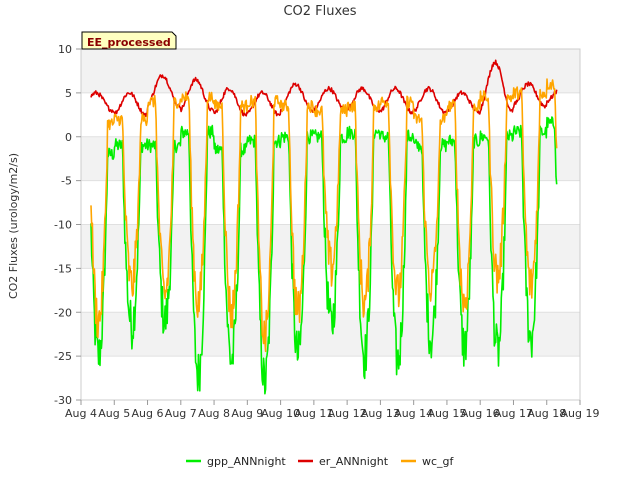 This screenshot has width=640, height=480. Describe the element at coordinates (480, 413) in the screenshot. I see `x-tick-label: Aug 16` at that location.